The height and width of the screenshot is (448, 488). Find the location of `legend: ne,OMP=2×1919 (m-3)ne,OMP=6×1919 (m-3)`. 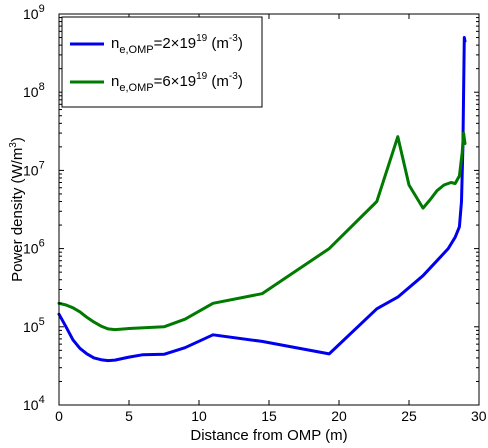

legend: ne,OMP=2×1919 (m-3)ne,OMP=6×1919 (m-3) is located at coordinates (162, 62).